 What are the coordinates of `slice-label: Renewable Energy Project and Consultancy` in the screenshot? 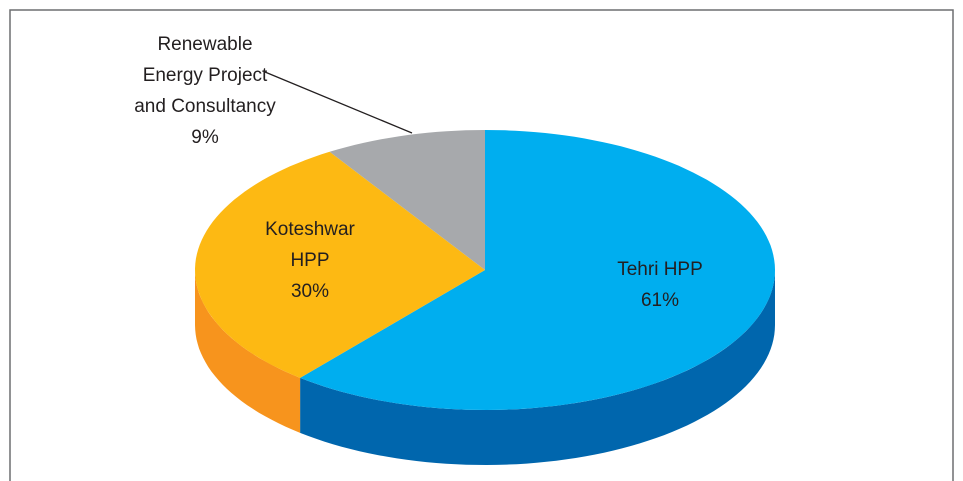 It's located at (205, 75).